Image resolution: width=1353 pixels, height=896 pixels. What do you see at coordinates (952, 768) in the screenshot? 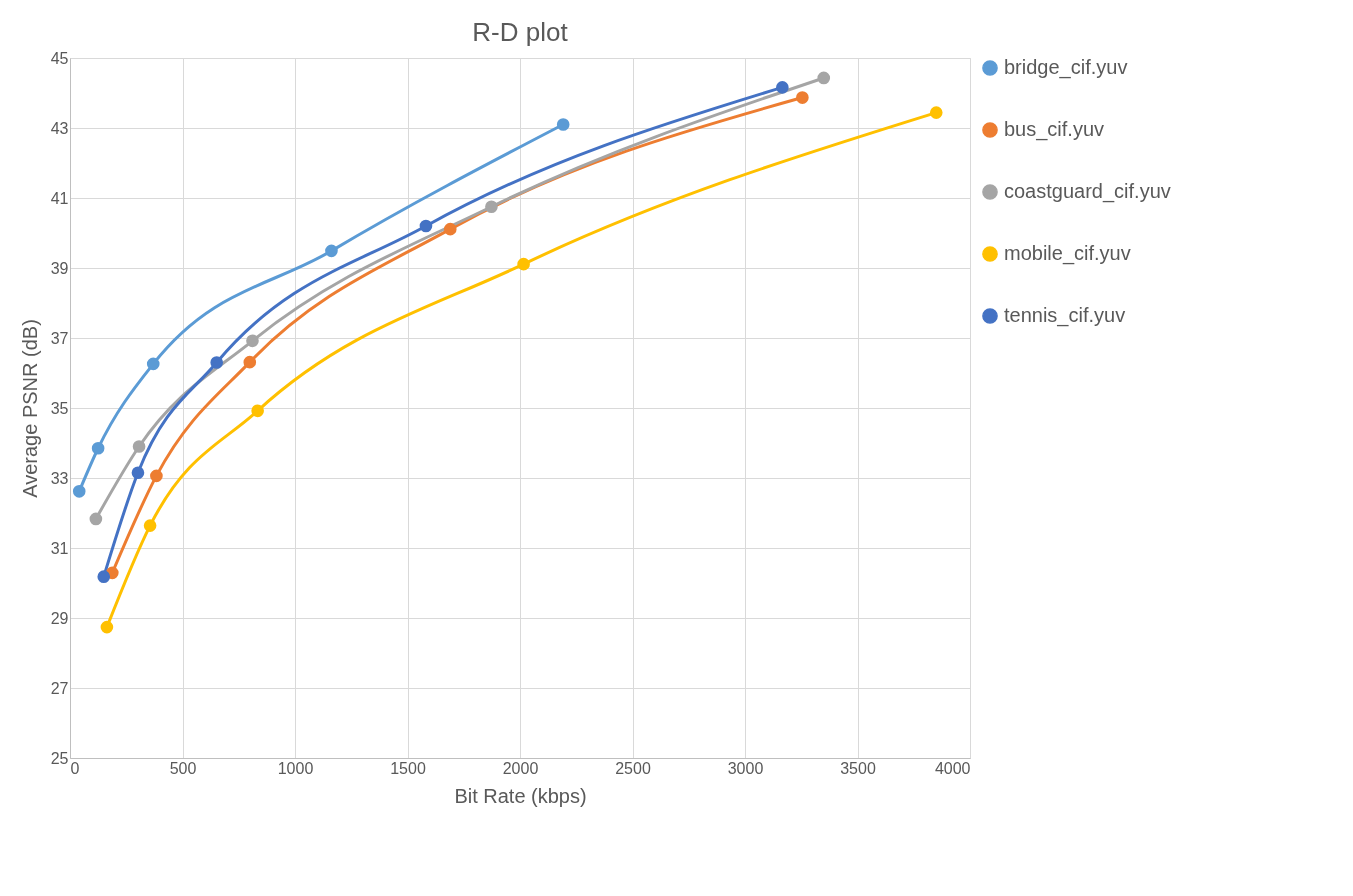
I see `x-tick-label: 4000` at bounding box center [952, 768].